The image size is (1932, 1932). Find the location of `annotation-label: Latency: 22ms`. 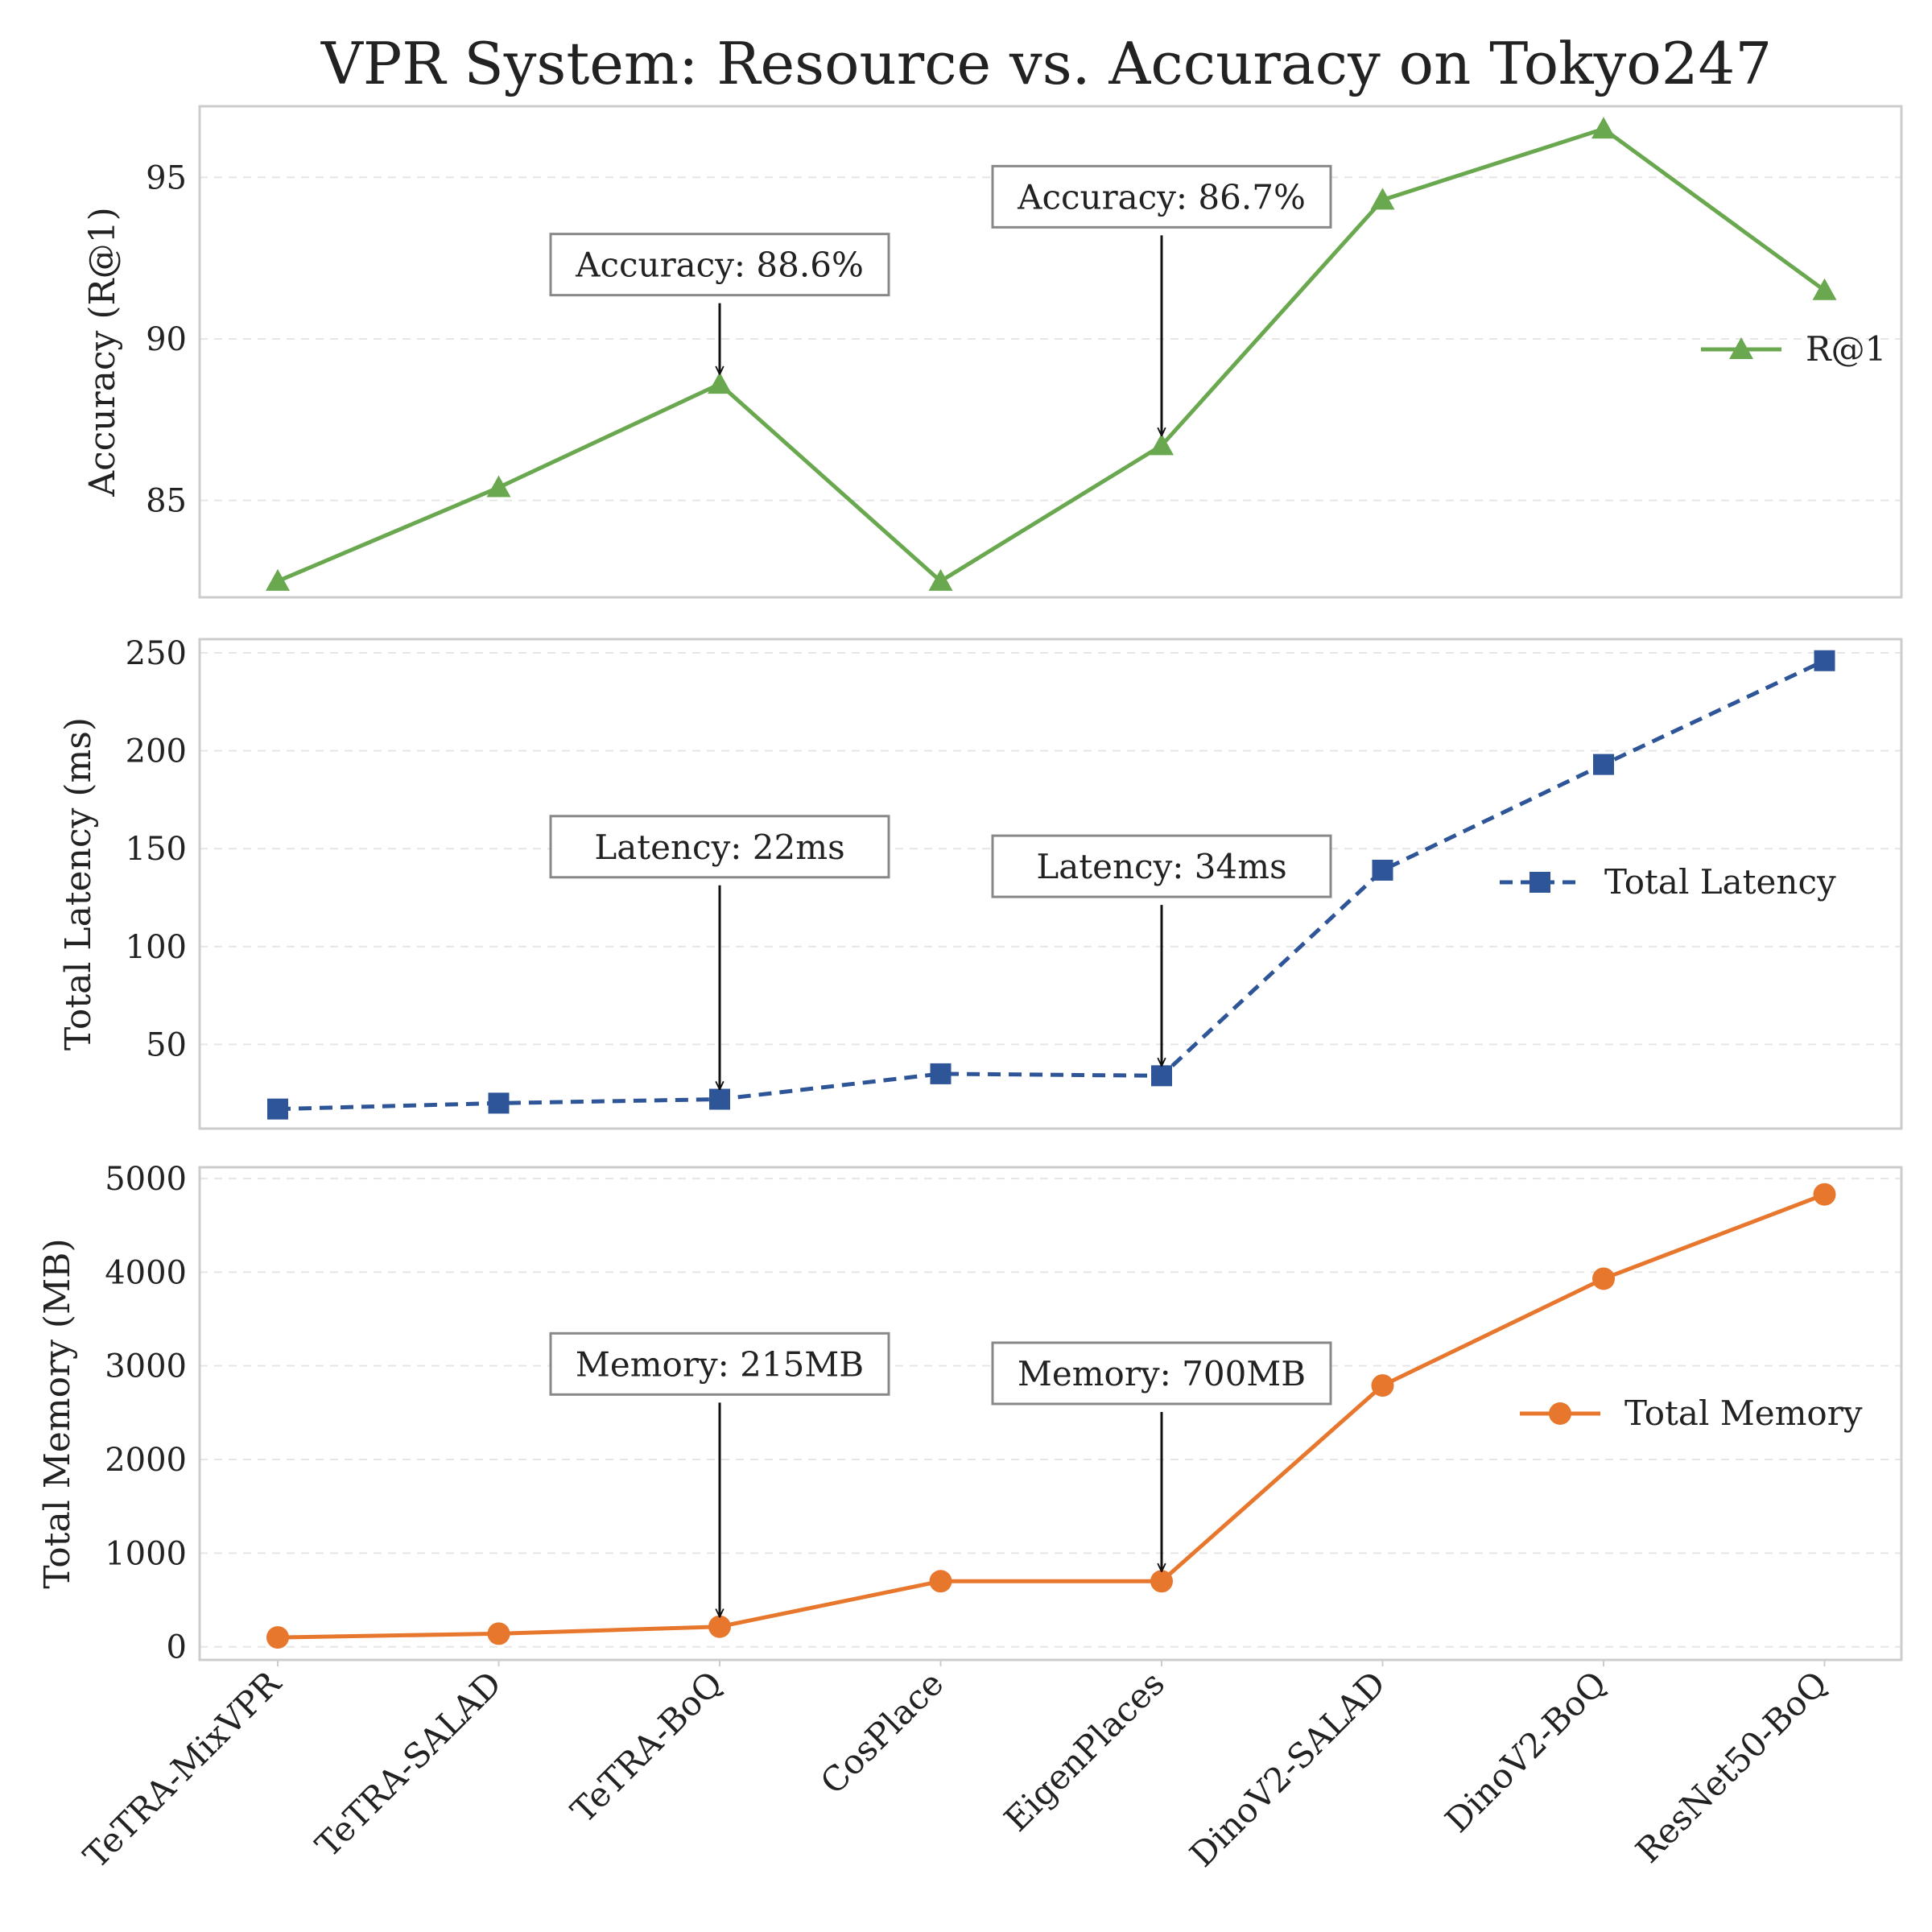

annotation-label: Latency: 22ms is located at coordinates (719, 847).